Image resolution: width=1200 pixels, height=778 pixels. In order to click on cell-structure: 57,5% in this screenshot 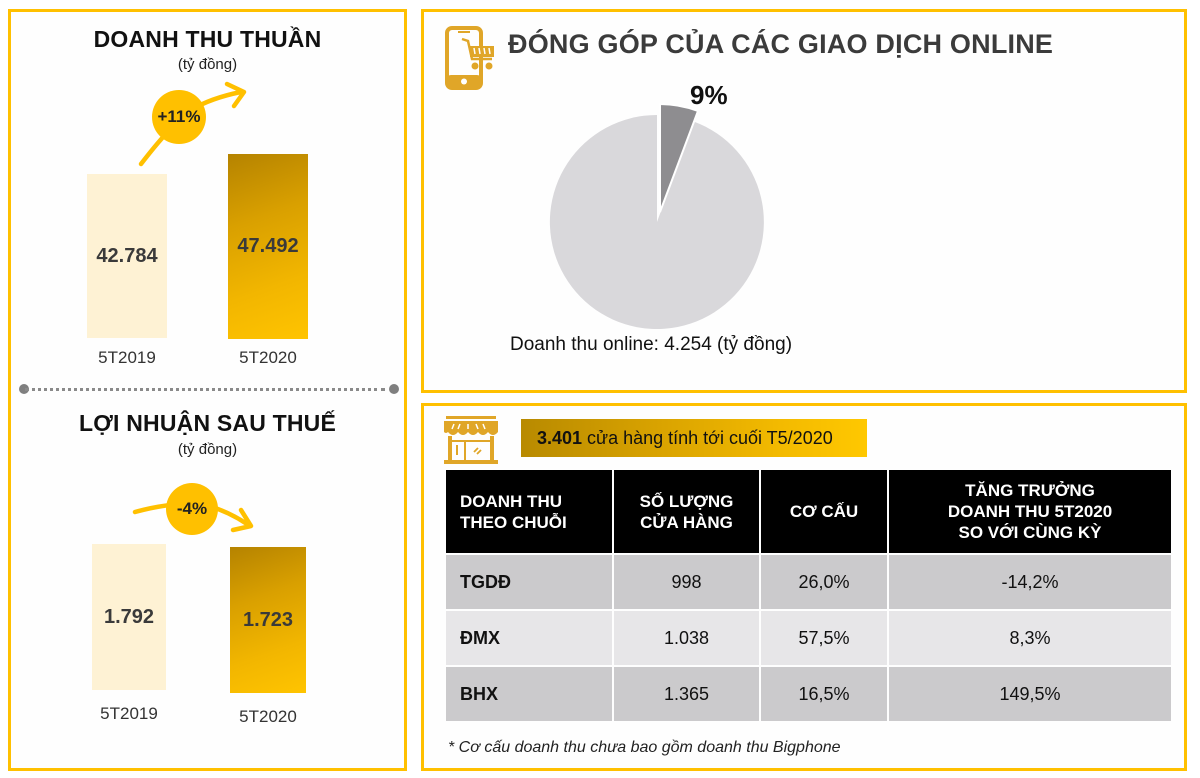, I will do `click(824, 638)`.